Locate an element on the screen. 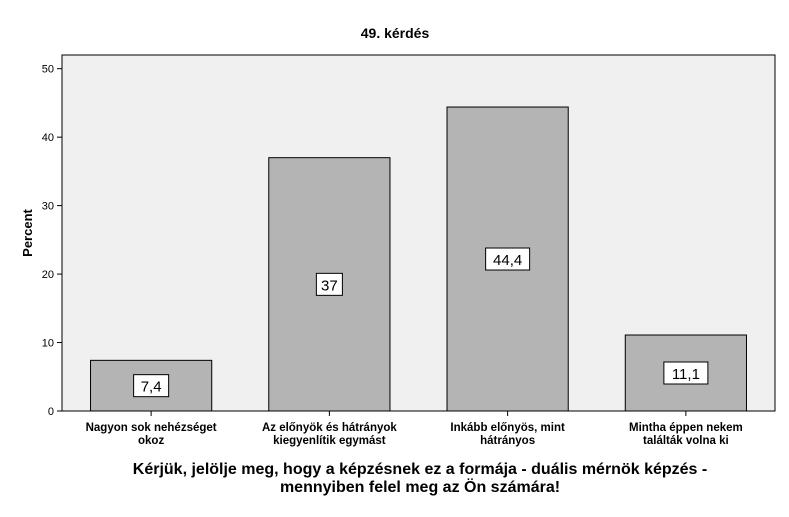  chart-title: 49. kérdés is located at coordinates (395, 33).